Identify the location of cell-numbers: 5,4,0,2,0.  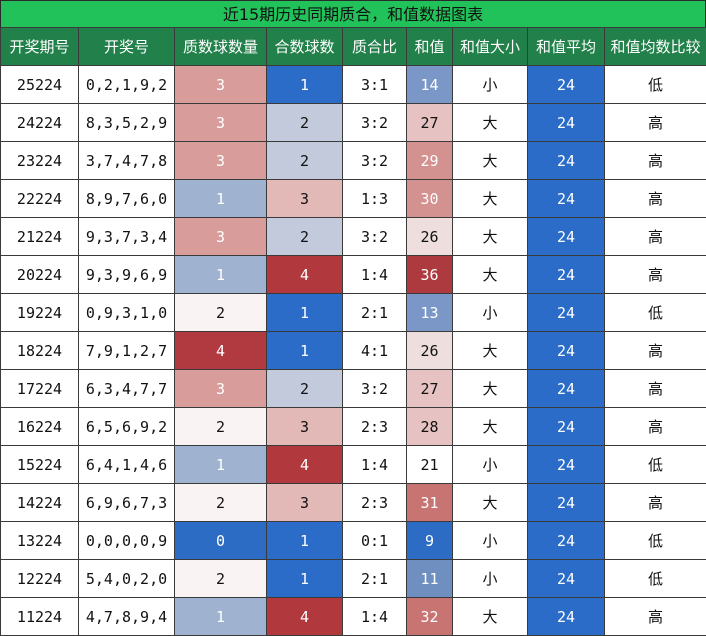
(126, 578).